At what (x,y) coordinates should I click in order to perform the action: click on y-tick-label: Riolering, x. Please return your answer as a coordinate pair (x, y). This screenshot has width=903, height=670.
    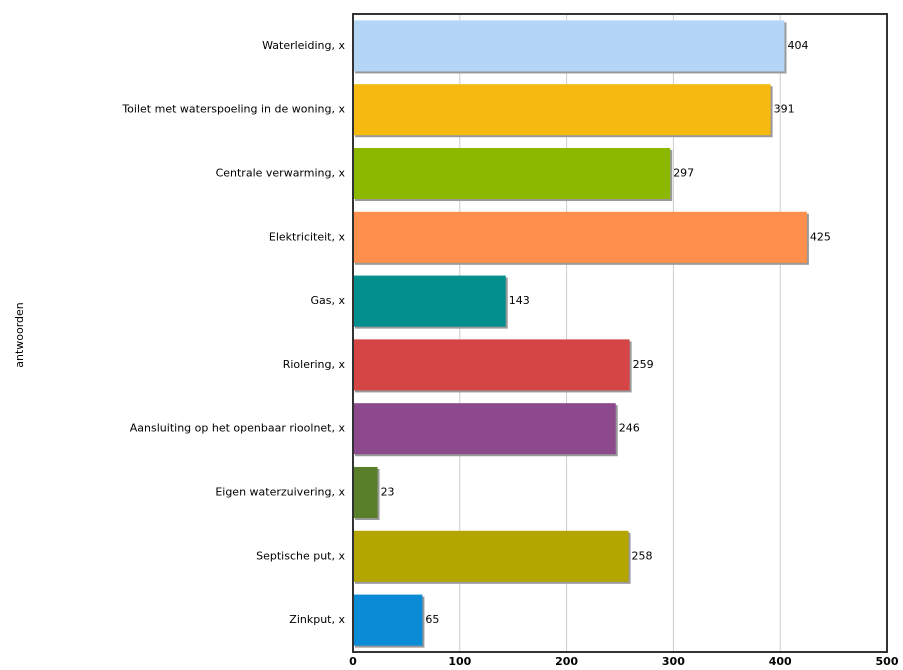
    Looking at the image, I should click on (314, 364).